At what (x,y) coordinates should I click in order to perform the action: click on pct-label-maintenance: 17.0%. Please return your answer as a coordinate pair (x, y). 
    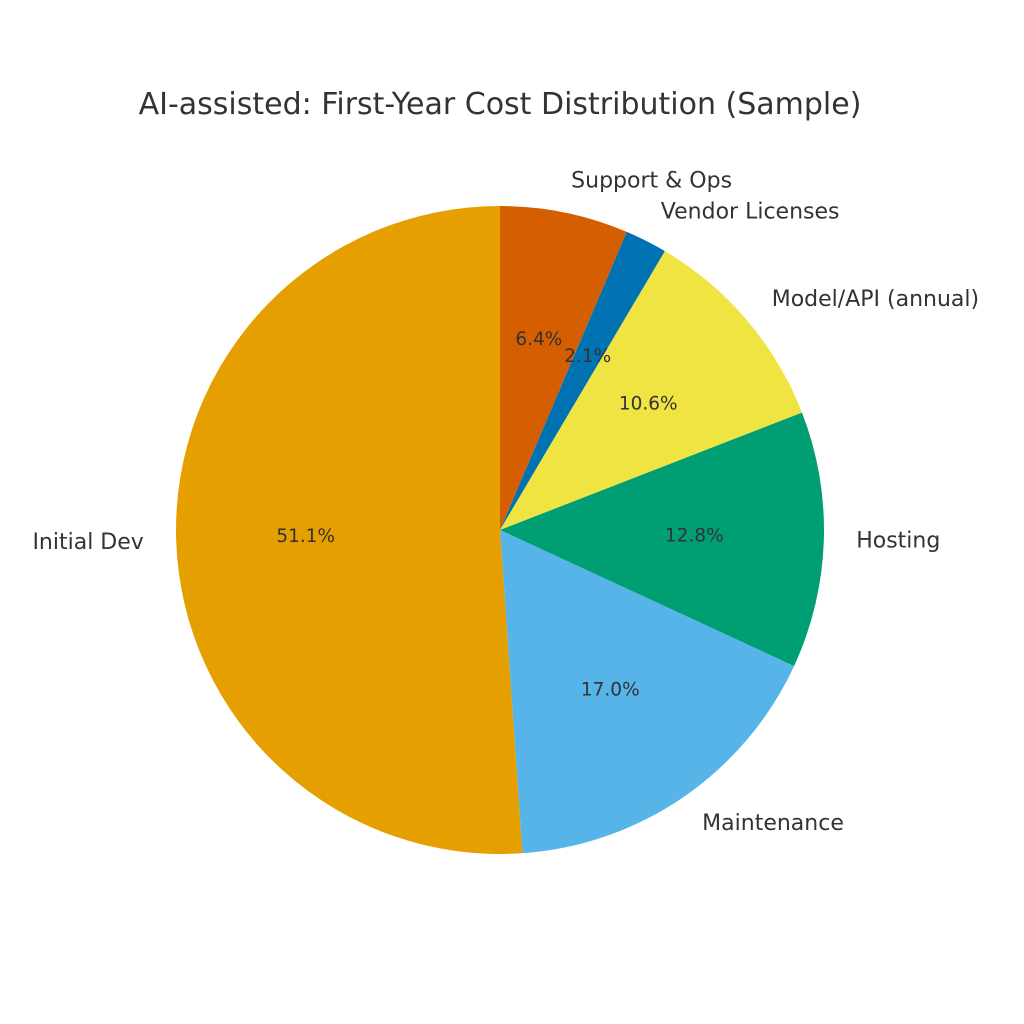
    Looking at the image, I should click on (610, 690).